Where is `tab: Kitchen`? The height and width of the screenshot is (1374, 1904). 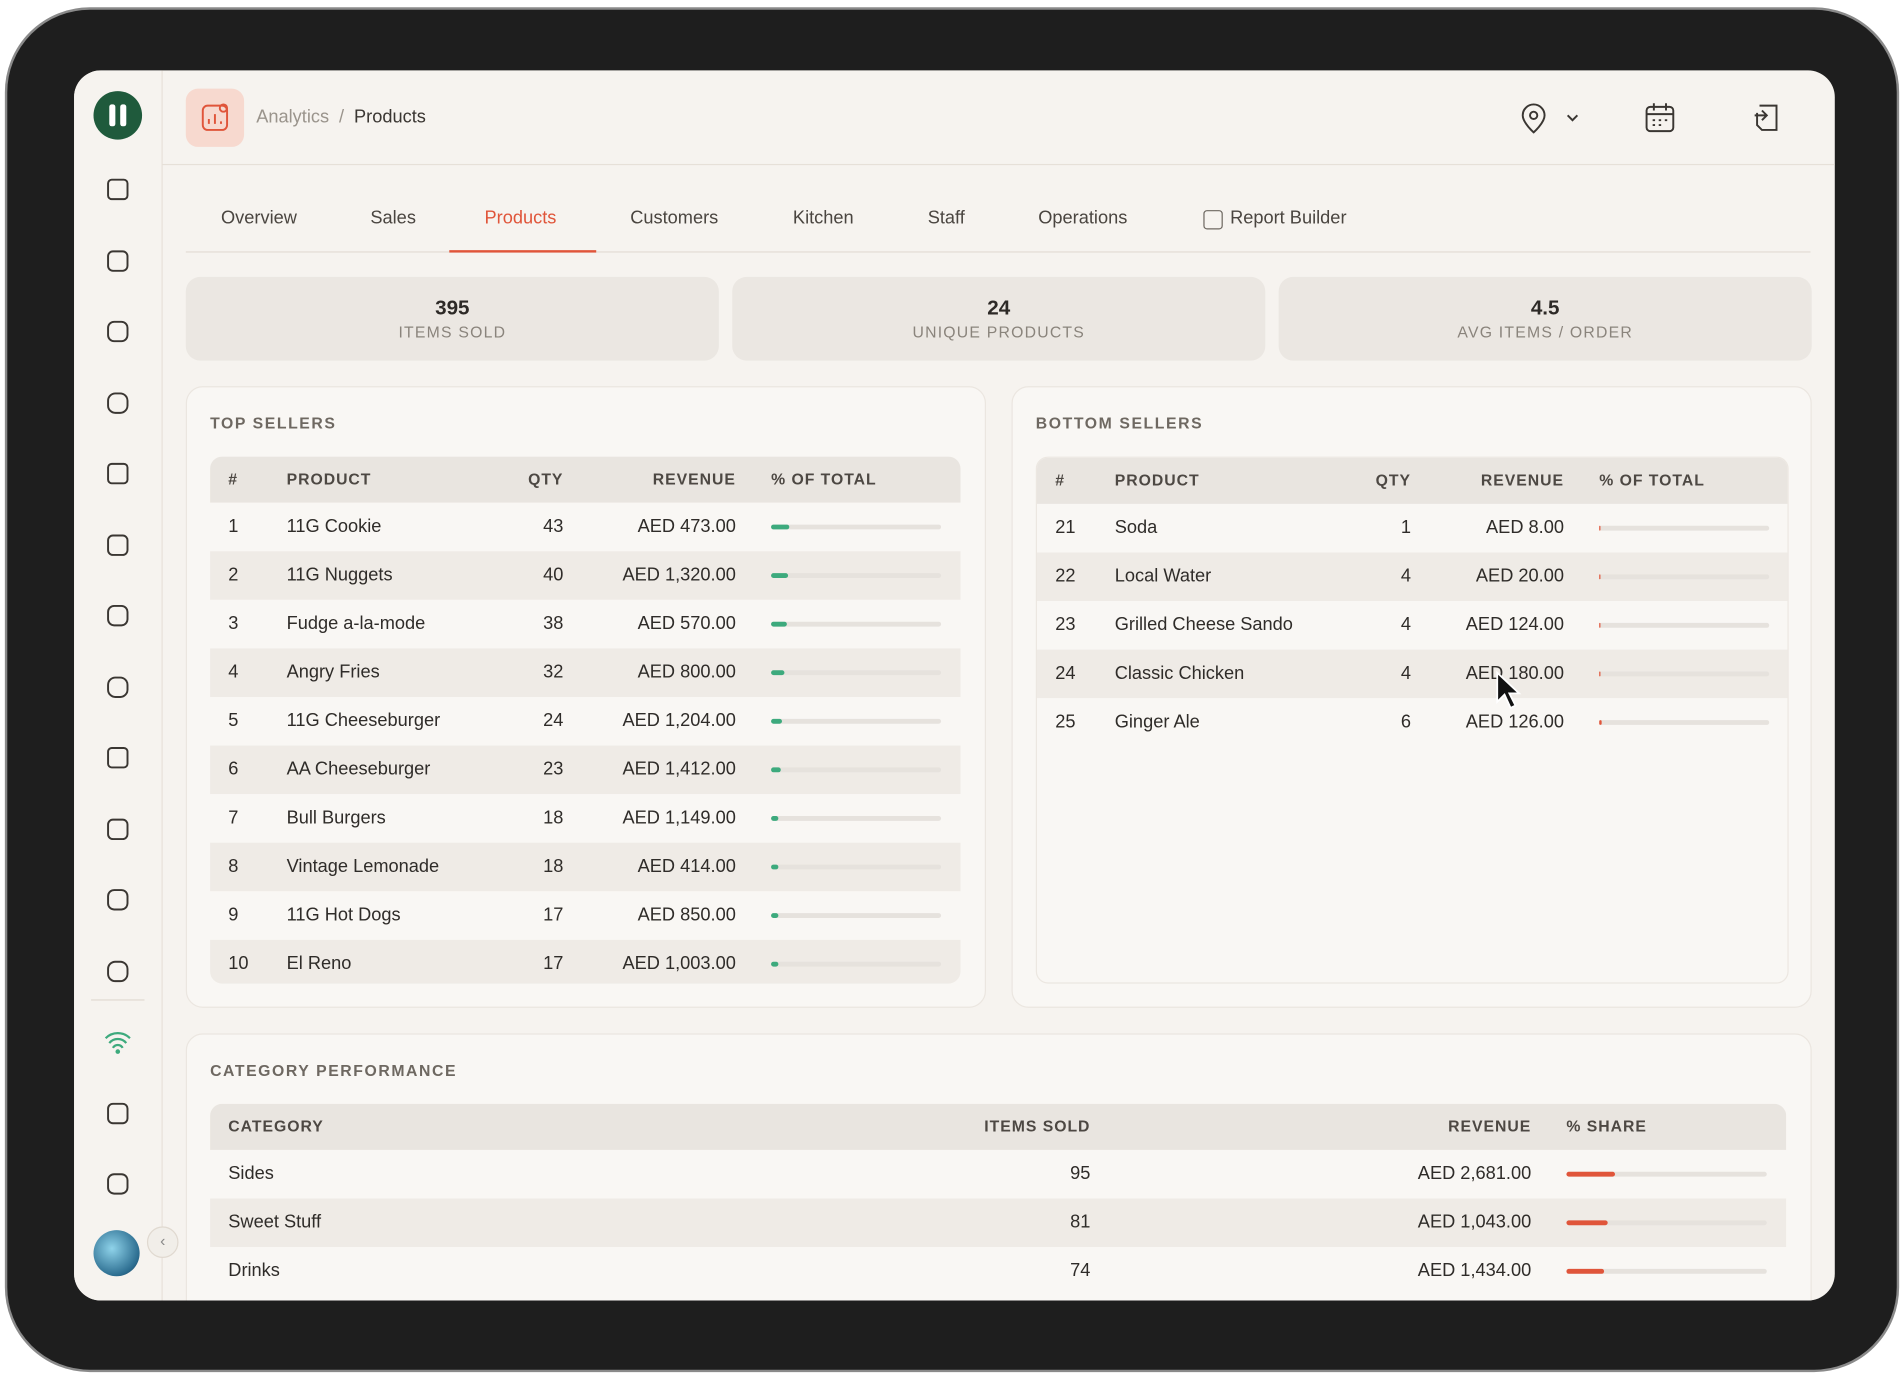
tab: Kitchen is located at coordinates (823, 218).